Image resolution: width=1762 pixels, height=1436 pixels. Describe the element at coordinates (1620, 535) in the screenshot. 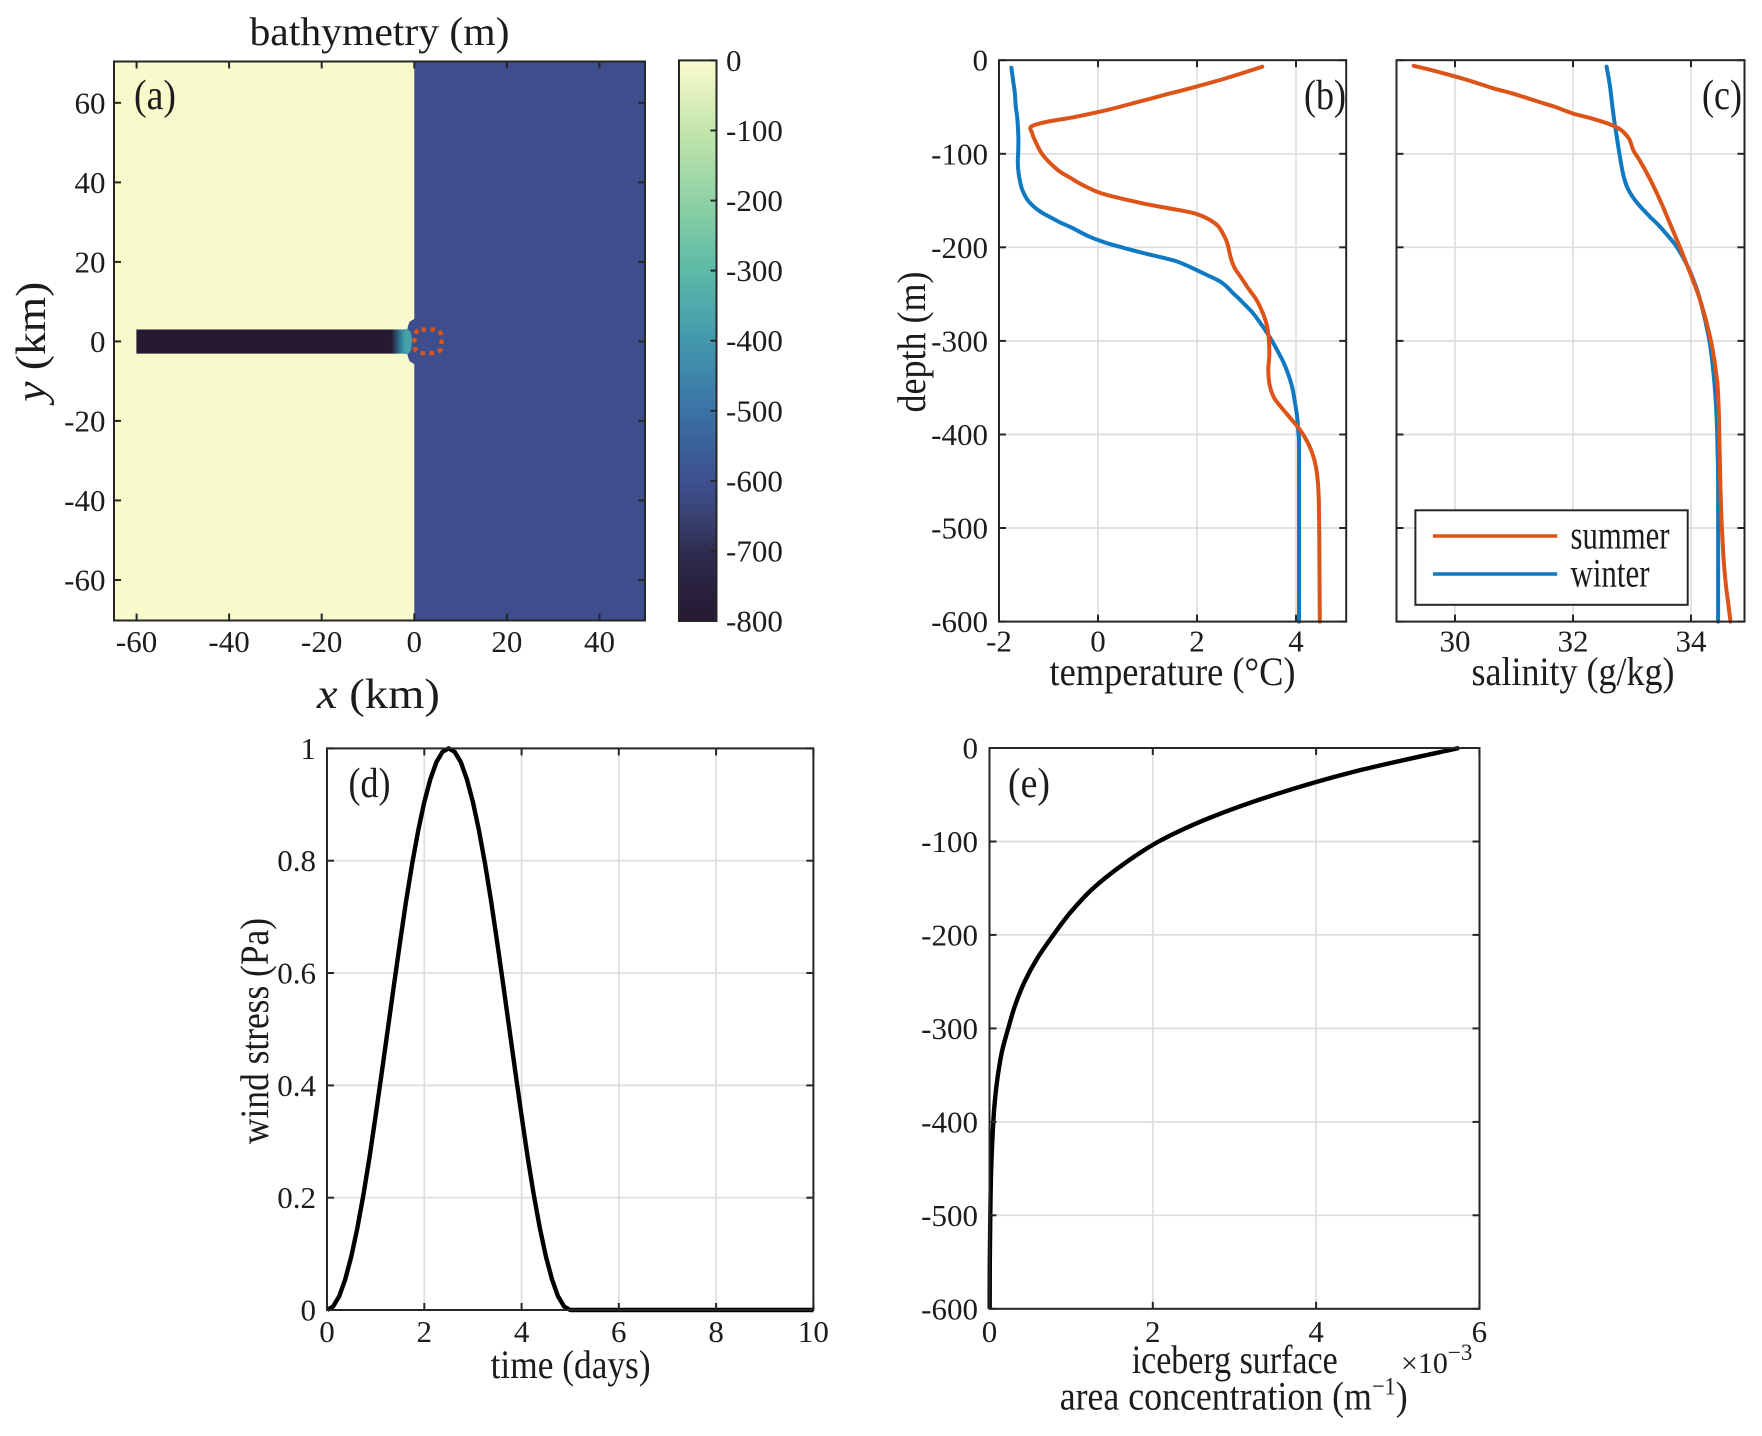

I see `svg-text: summer` at that location.